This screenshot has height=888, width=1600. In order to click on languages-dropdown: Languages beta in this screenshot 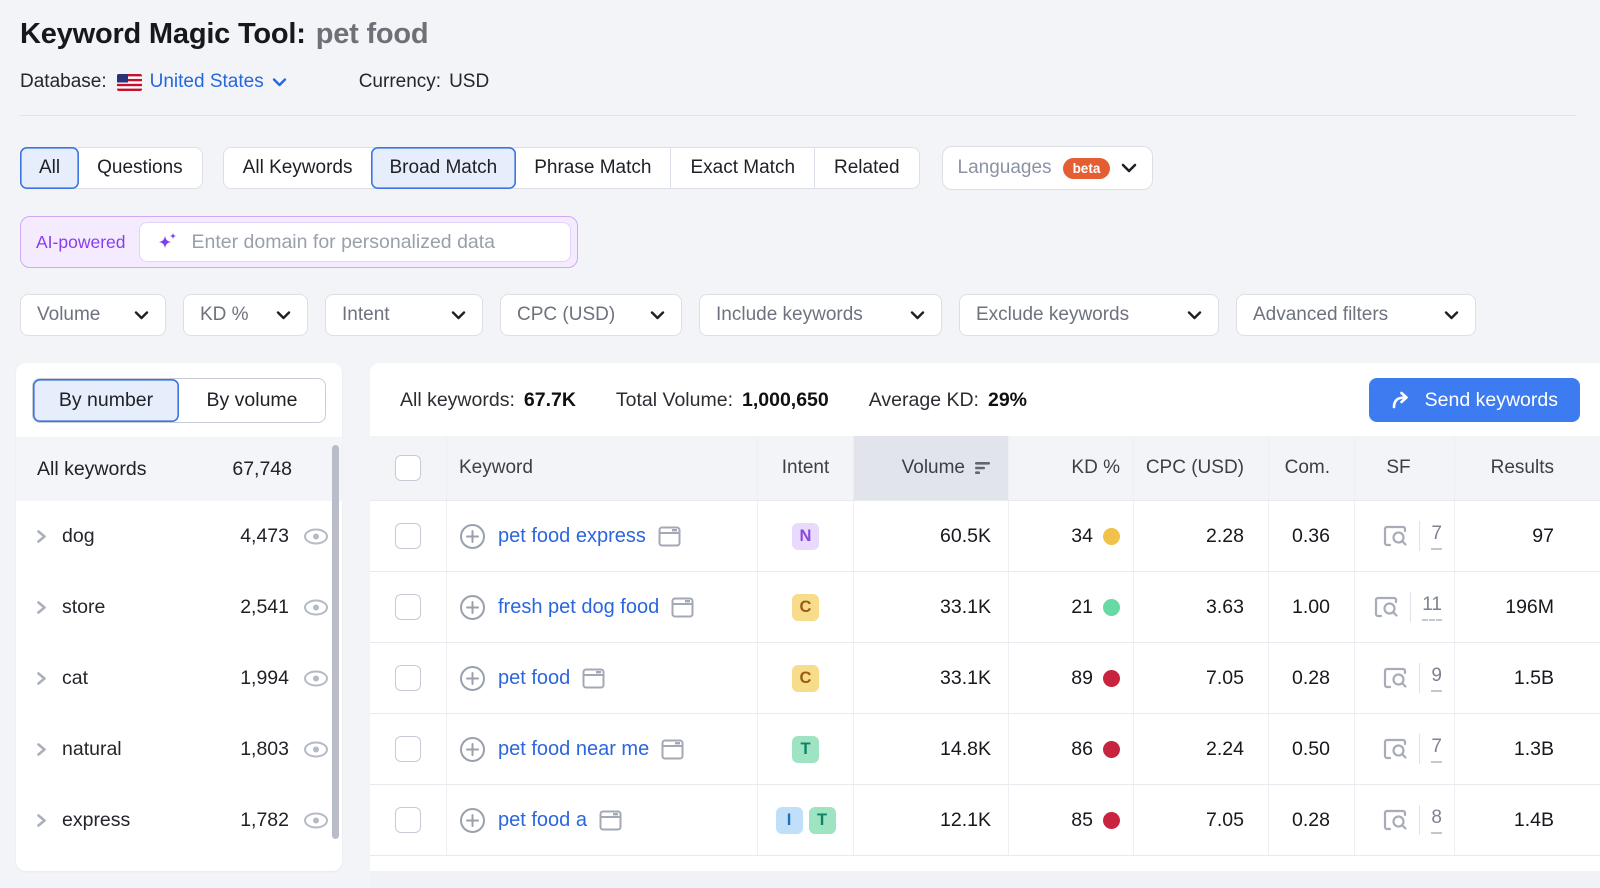, I will do `click(1047, 168)`.